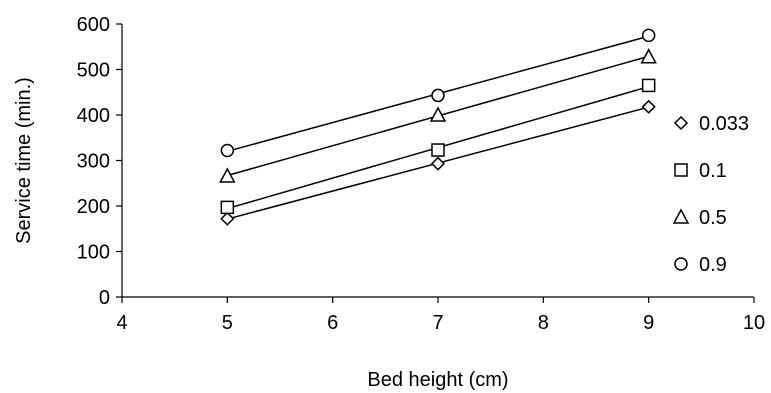 This screenshot has height=393, width=771. I want to click on y-tick-label: 600, so click(93, 25).